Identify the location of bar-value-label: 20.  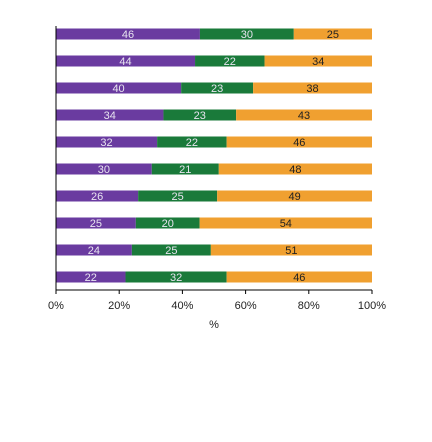
(168, 224).